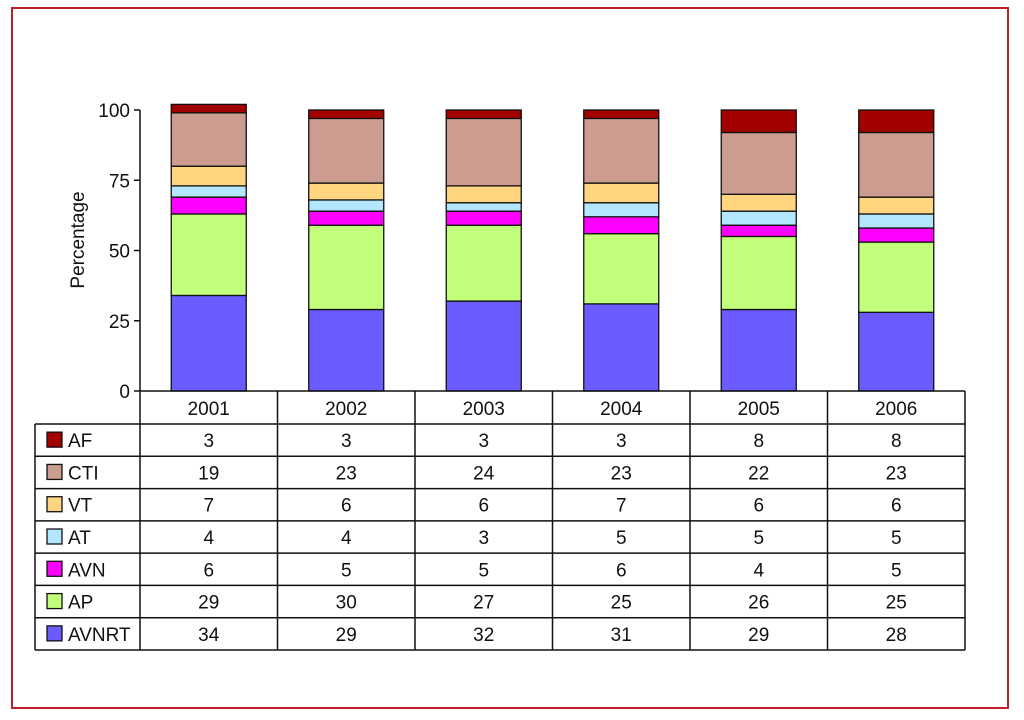 The width and height of the screenshot is (1024, 720). Describe the element at coordinates (54, 601) in the screenshot. I see `legend-swatch-ap` at that location.